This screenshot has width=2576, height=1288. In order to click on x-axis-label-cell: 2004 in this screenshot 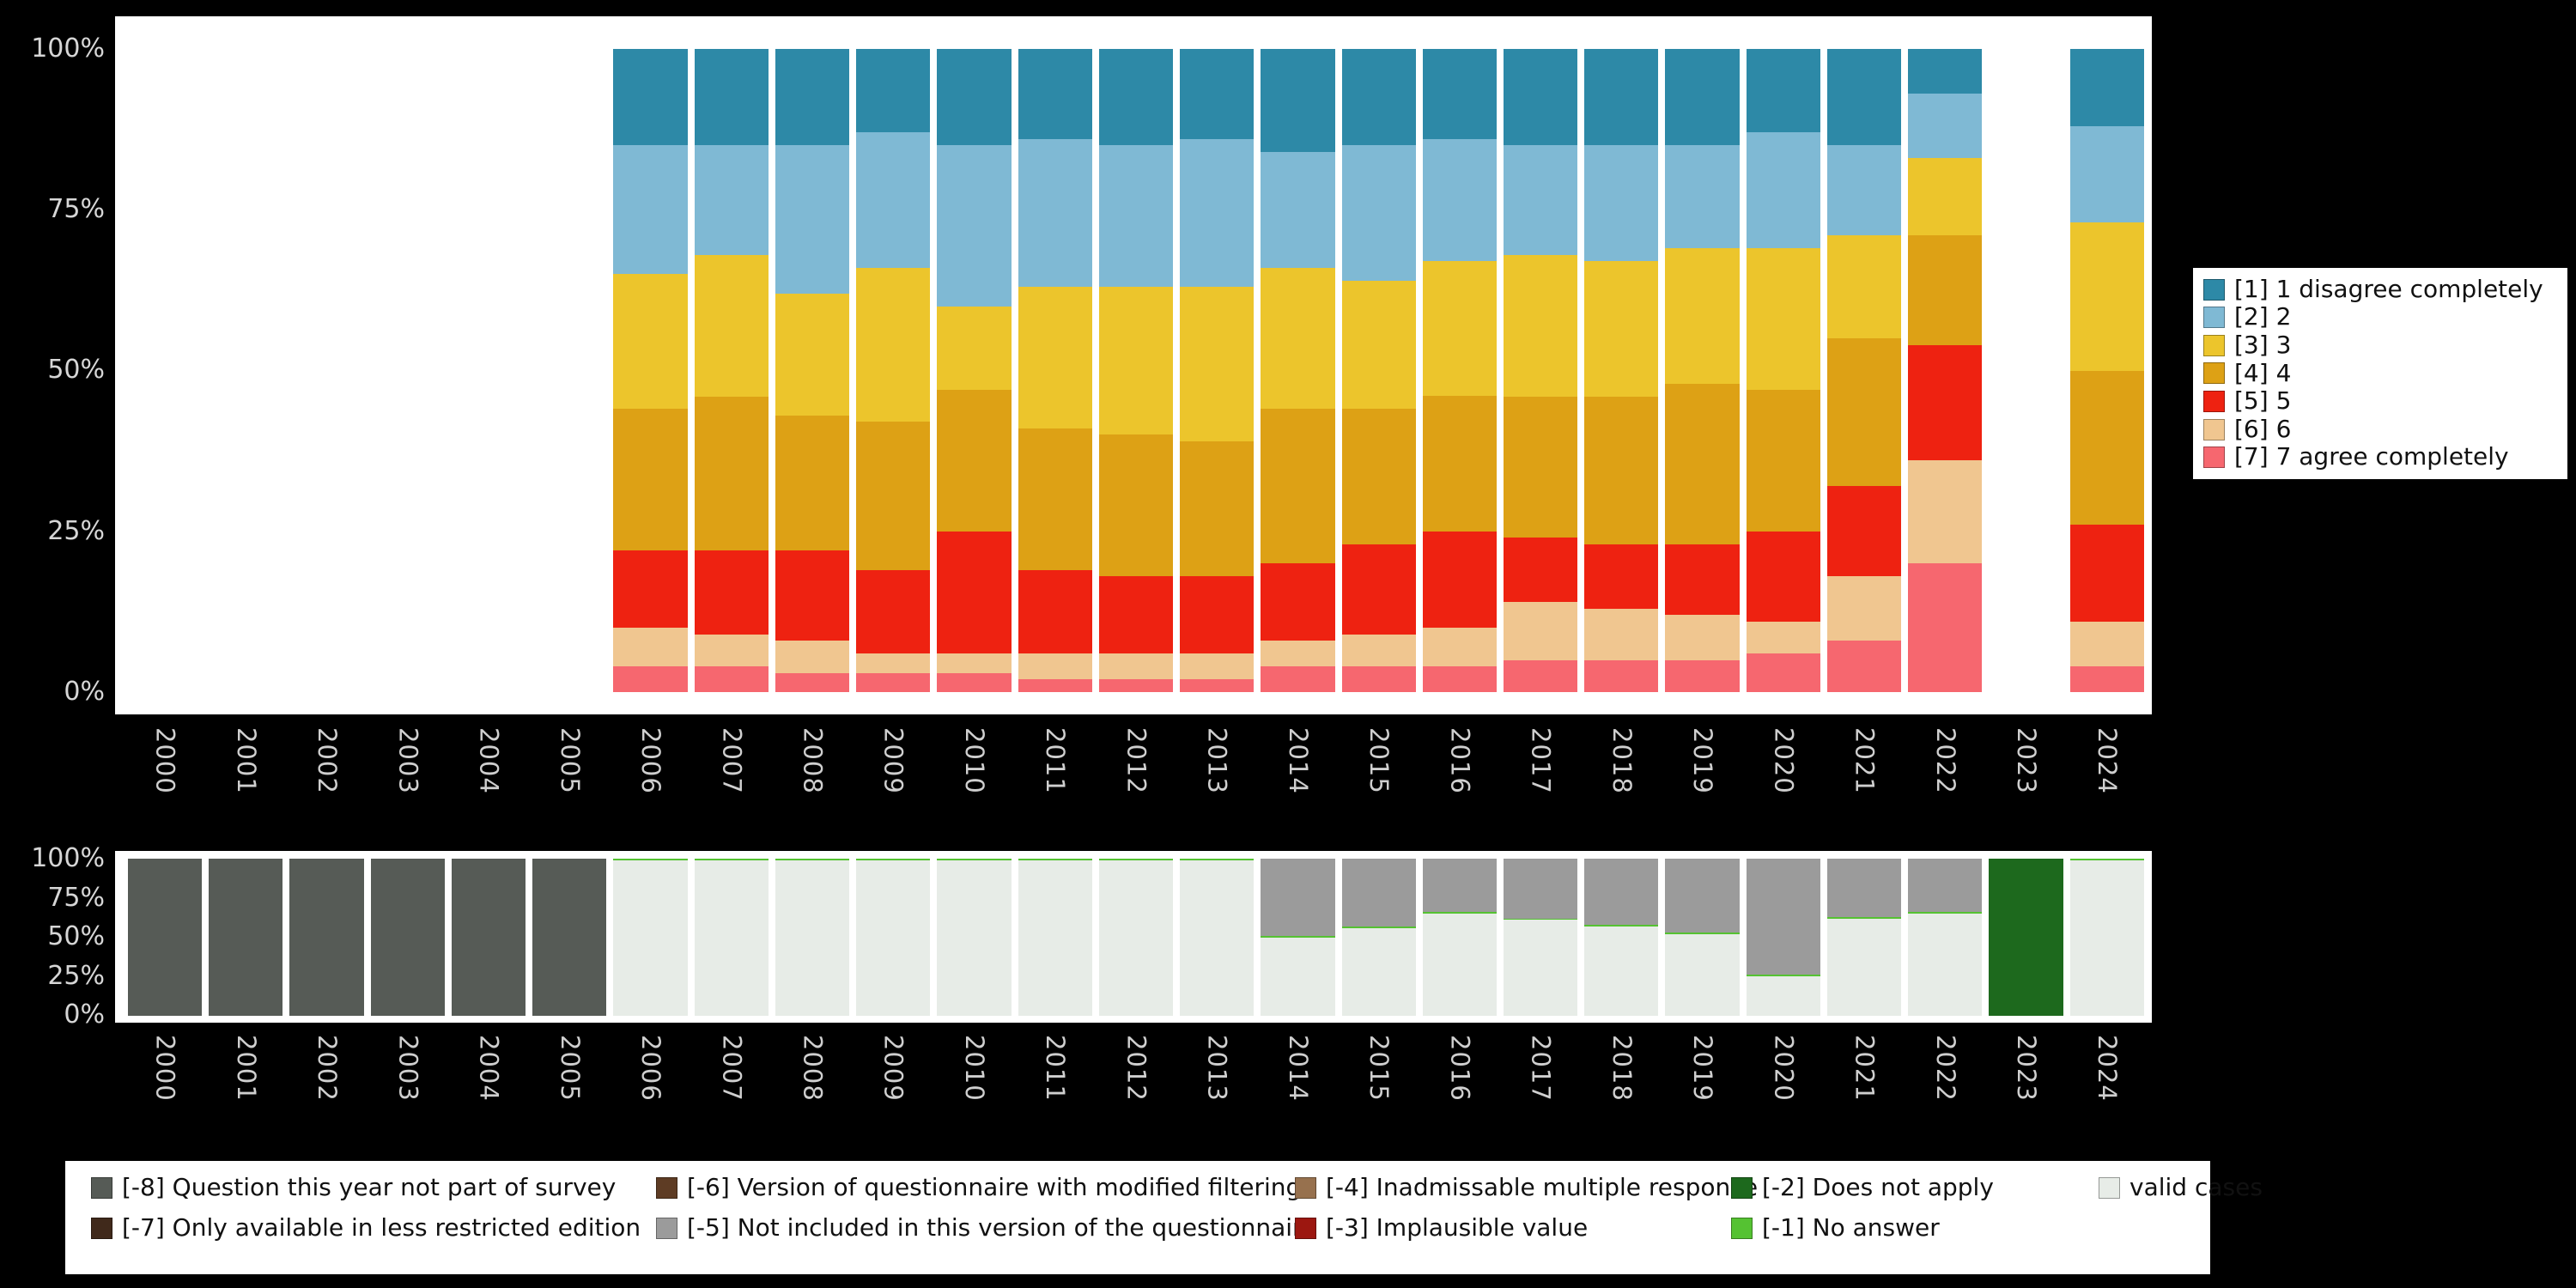, I will do `click(489, 1079)`.